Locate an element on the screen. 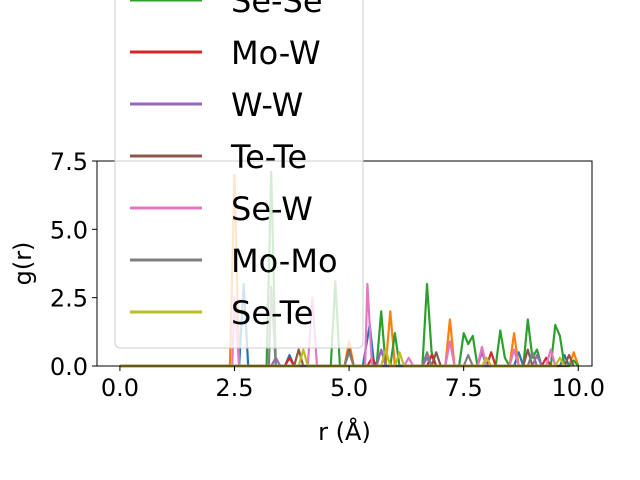 The width and height of the screenshot is (640, 480). y-tick-label: 5.0 is located at coordinates (69, 230).